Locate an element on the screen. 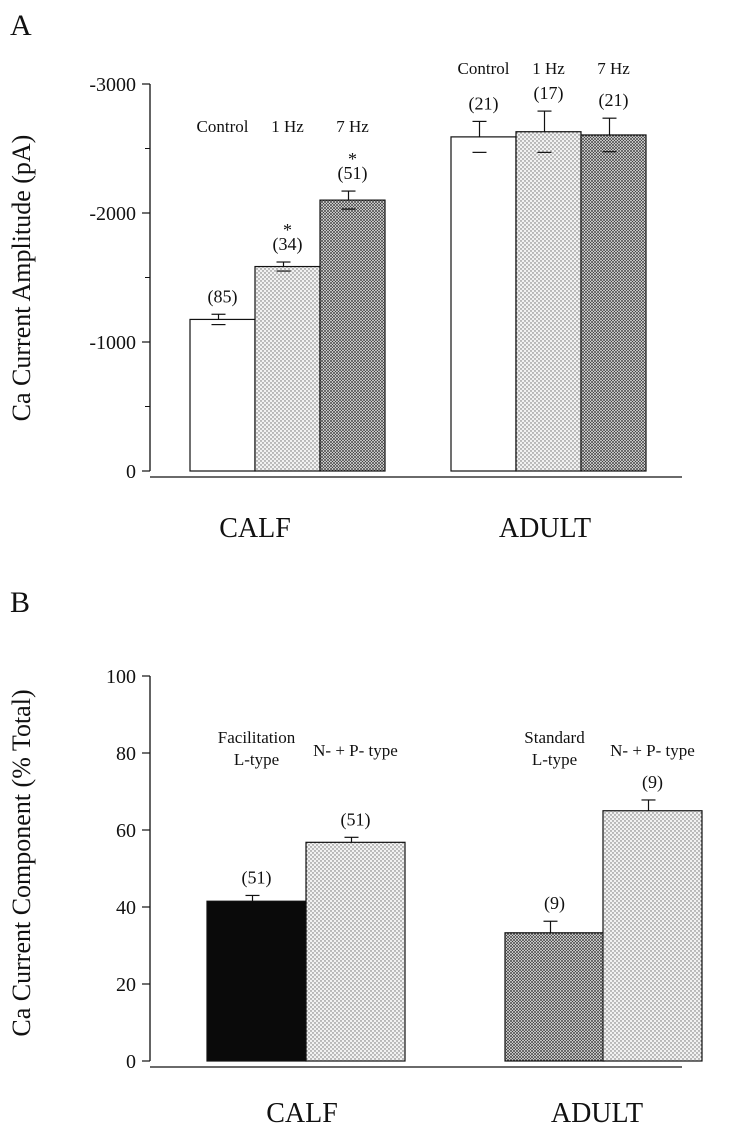 Image resolution: width=751 pixels, height=1127 pixels. a-group-label: CALF is located at coordinates (255, 528).